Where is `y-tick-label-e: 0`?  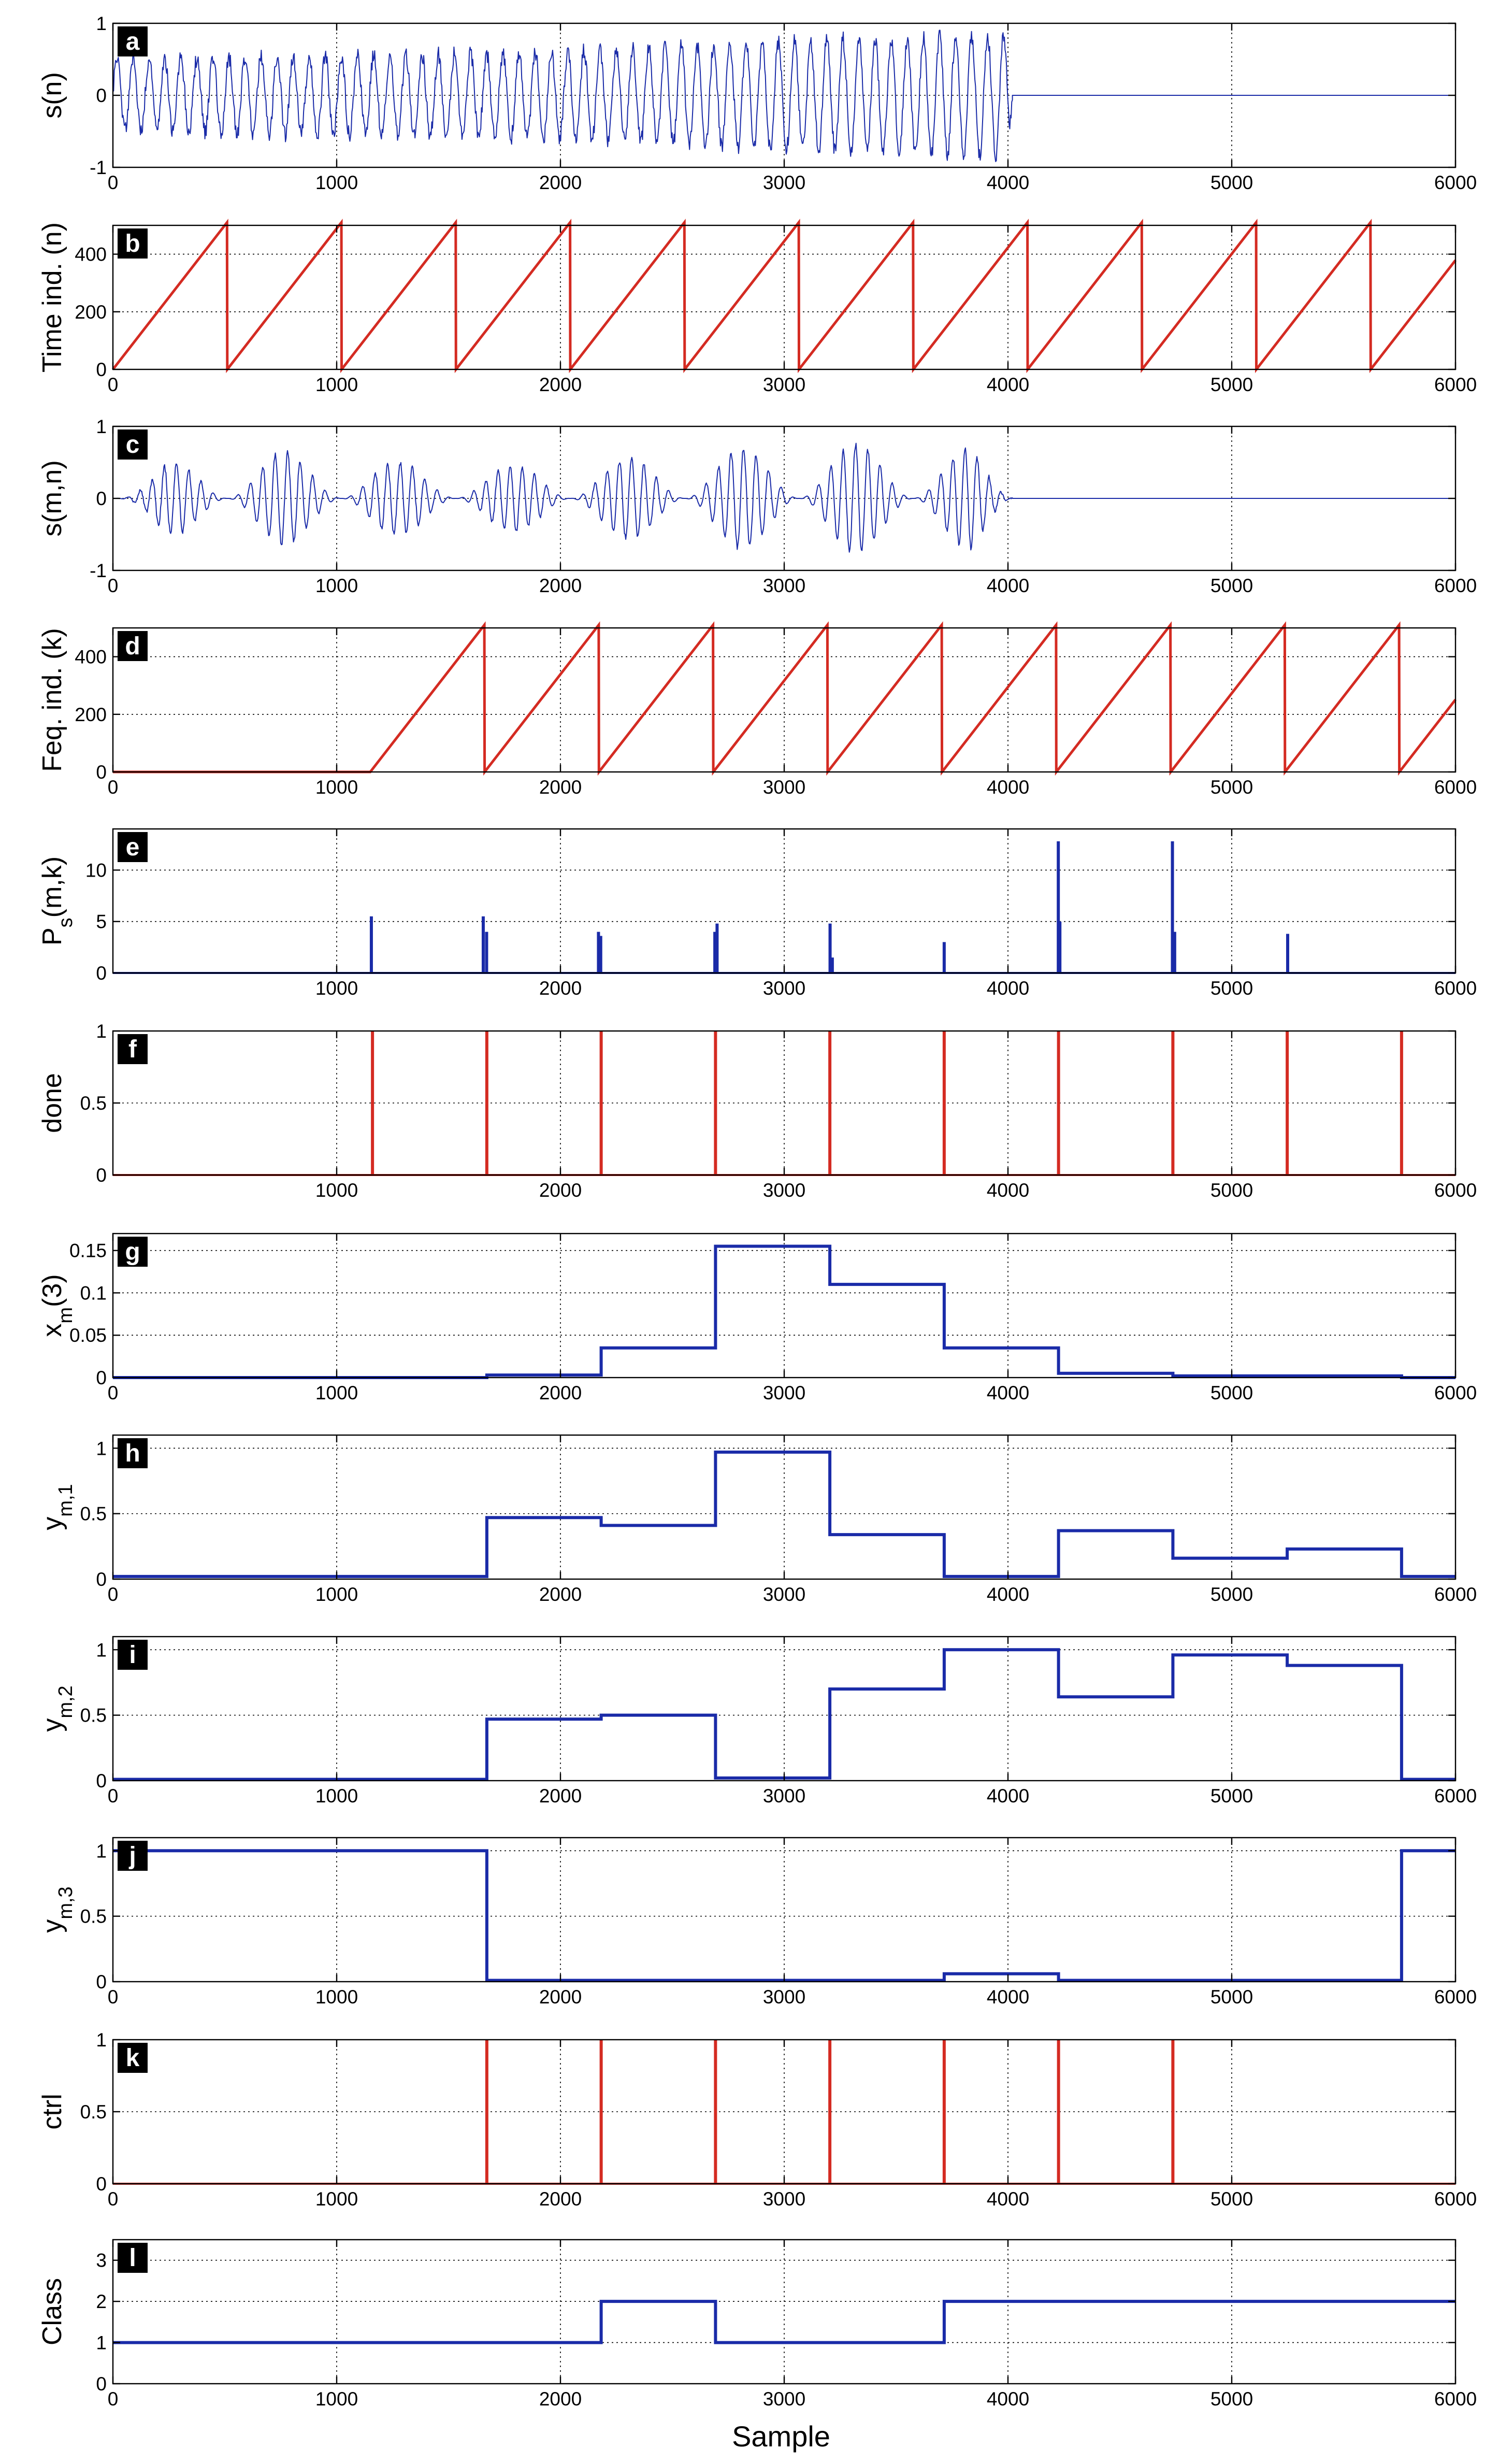
y-tick-label-e: 0 is located at coordinates (102, 973).